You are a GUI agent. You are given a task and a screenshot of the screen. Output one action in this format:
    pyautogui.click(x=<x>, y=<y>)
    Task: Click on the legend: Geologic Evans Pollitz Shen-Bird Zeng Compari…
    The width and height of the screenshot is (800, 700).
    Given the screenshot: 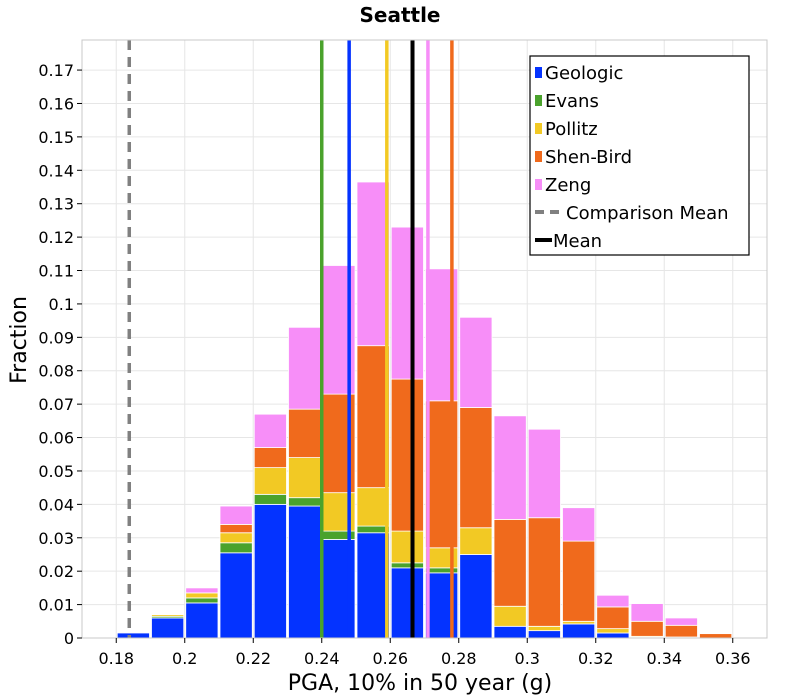 What is the action you would take?
    pyautogui.click(x=639, y=155)
    